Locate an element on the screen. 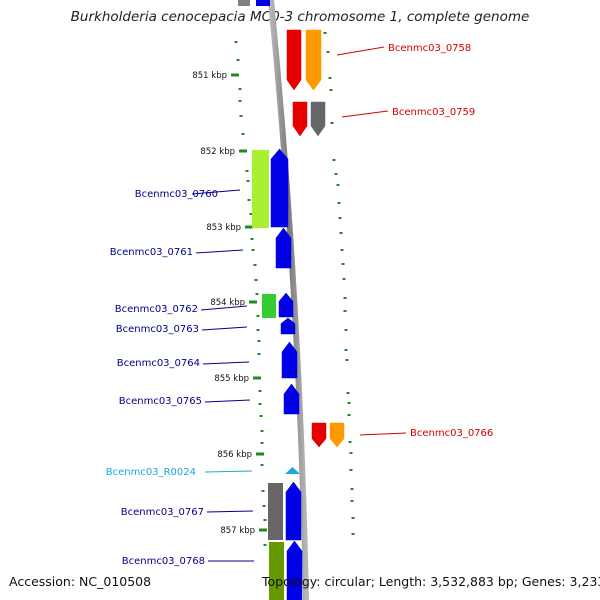 This screenshot has height=600, width=600. kbp-tick-label: 856 kbp is located at coordinates (234, 455).